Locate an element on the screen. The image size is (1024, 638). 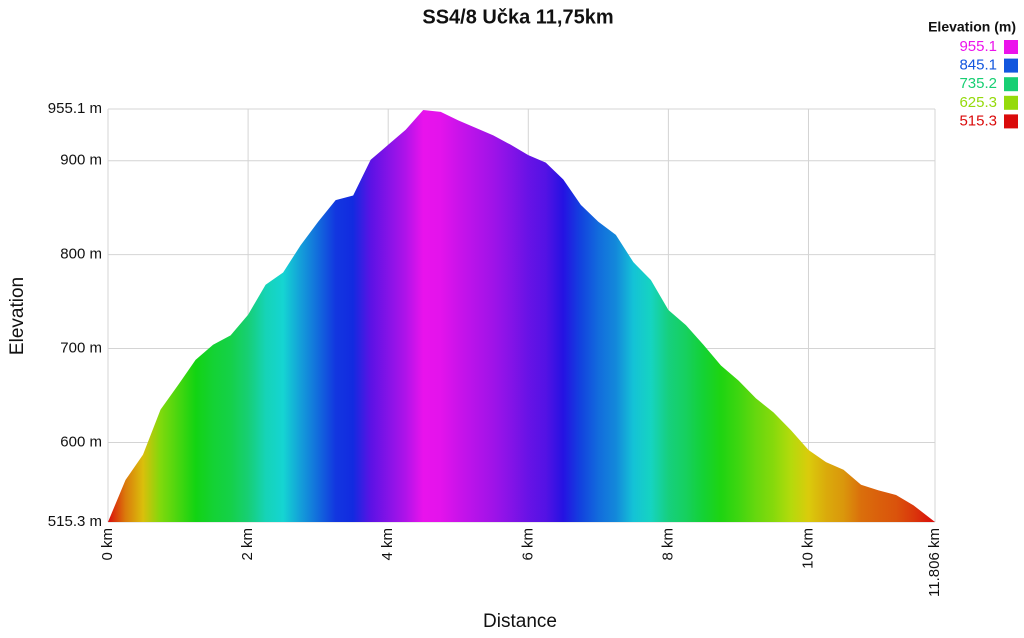
legend-title: Elevation (m) is located at coordinates (972, 27).